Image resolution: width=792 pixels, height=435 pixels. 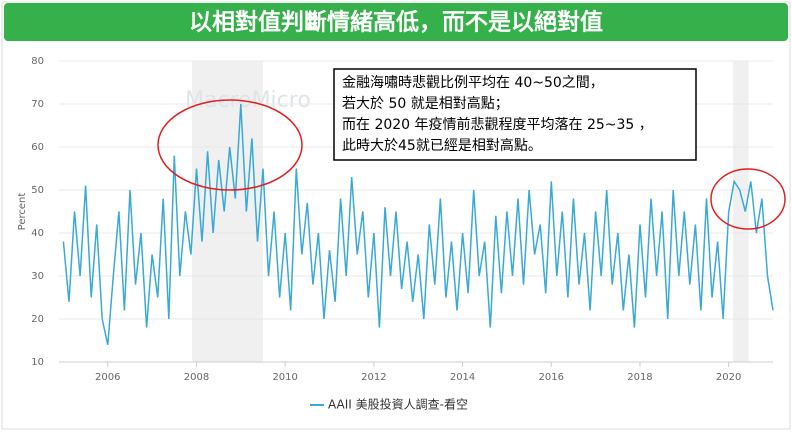 I want to click on x-tick-label: 2008, so click(x=196, y=377).